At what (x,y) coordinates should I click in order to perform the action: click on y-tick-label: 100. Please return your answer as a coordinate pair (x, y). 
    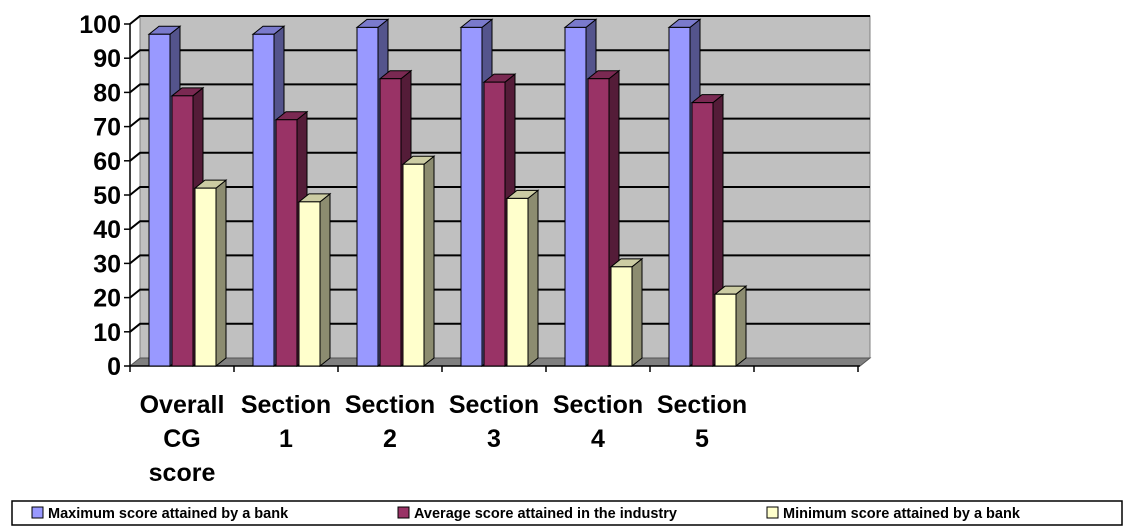
    Looking at the image, I should click on (100, 25).